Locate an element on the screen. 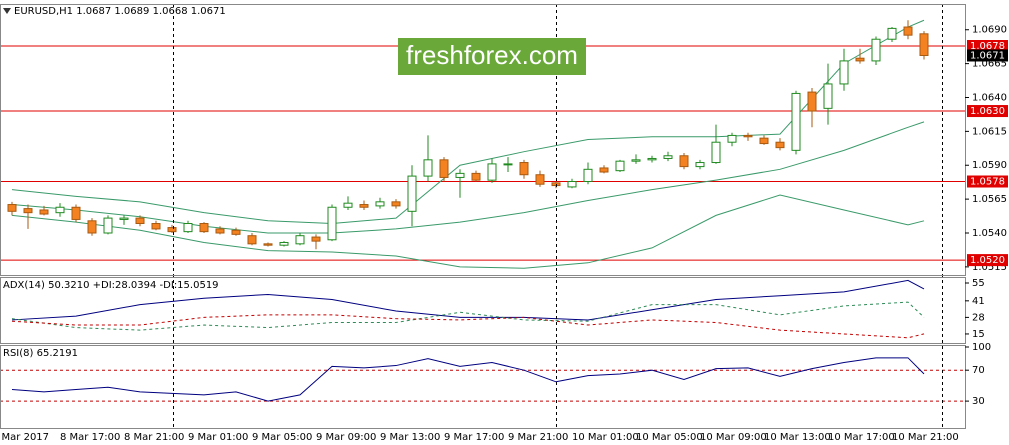 The image size is (1009, 445). x-tick-label: 10 Mar 21:00 is located at coordinates (925, 437).